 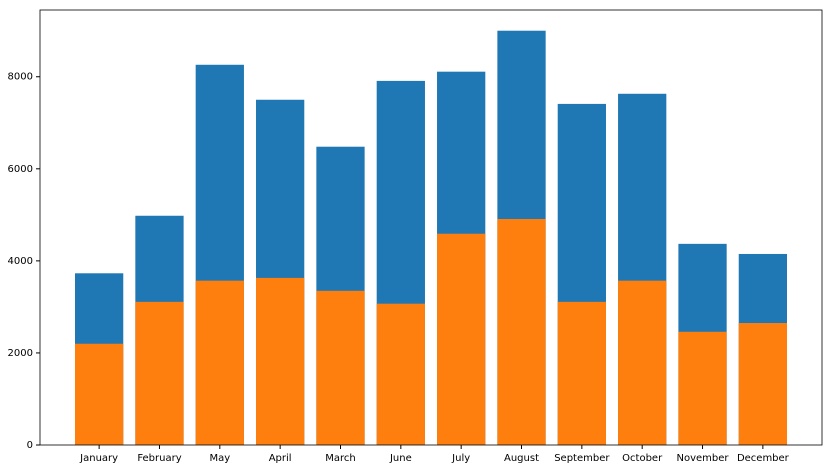 I want to click on x-tick-label: May, so click(x=219, y=458).